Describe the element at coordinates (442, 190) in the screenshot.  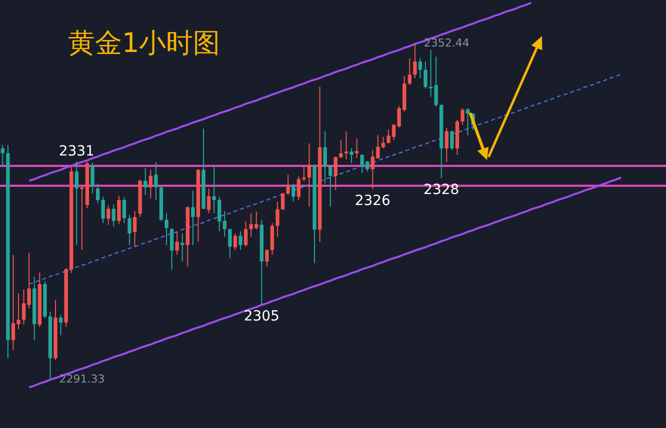
I see `annotation: 2328` at that location.